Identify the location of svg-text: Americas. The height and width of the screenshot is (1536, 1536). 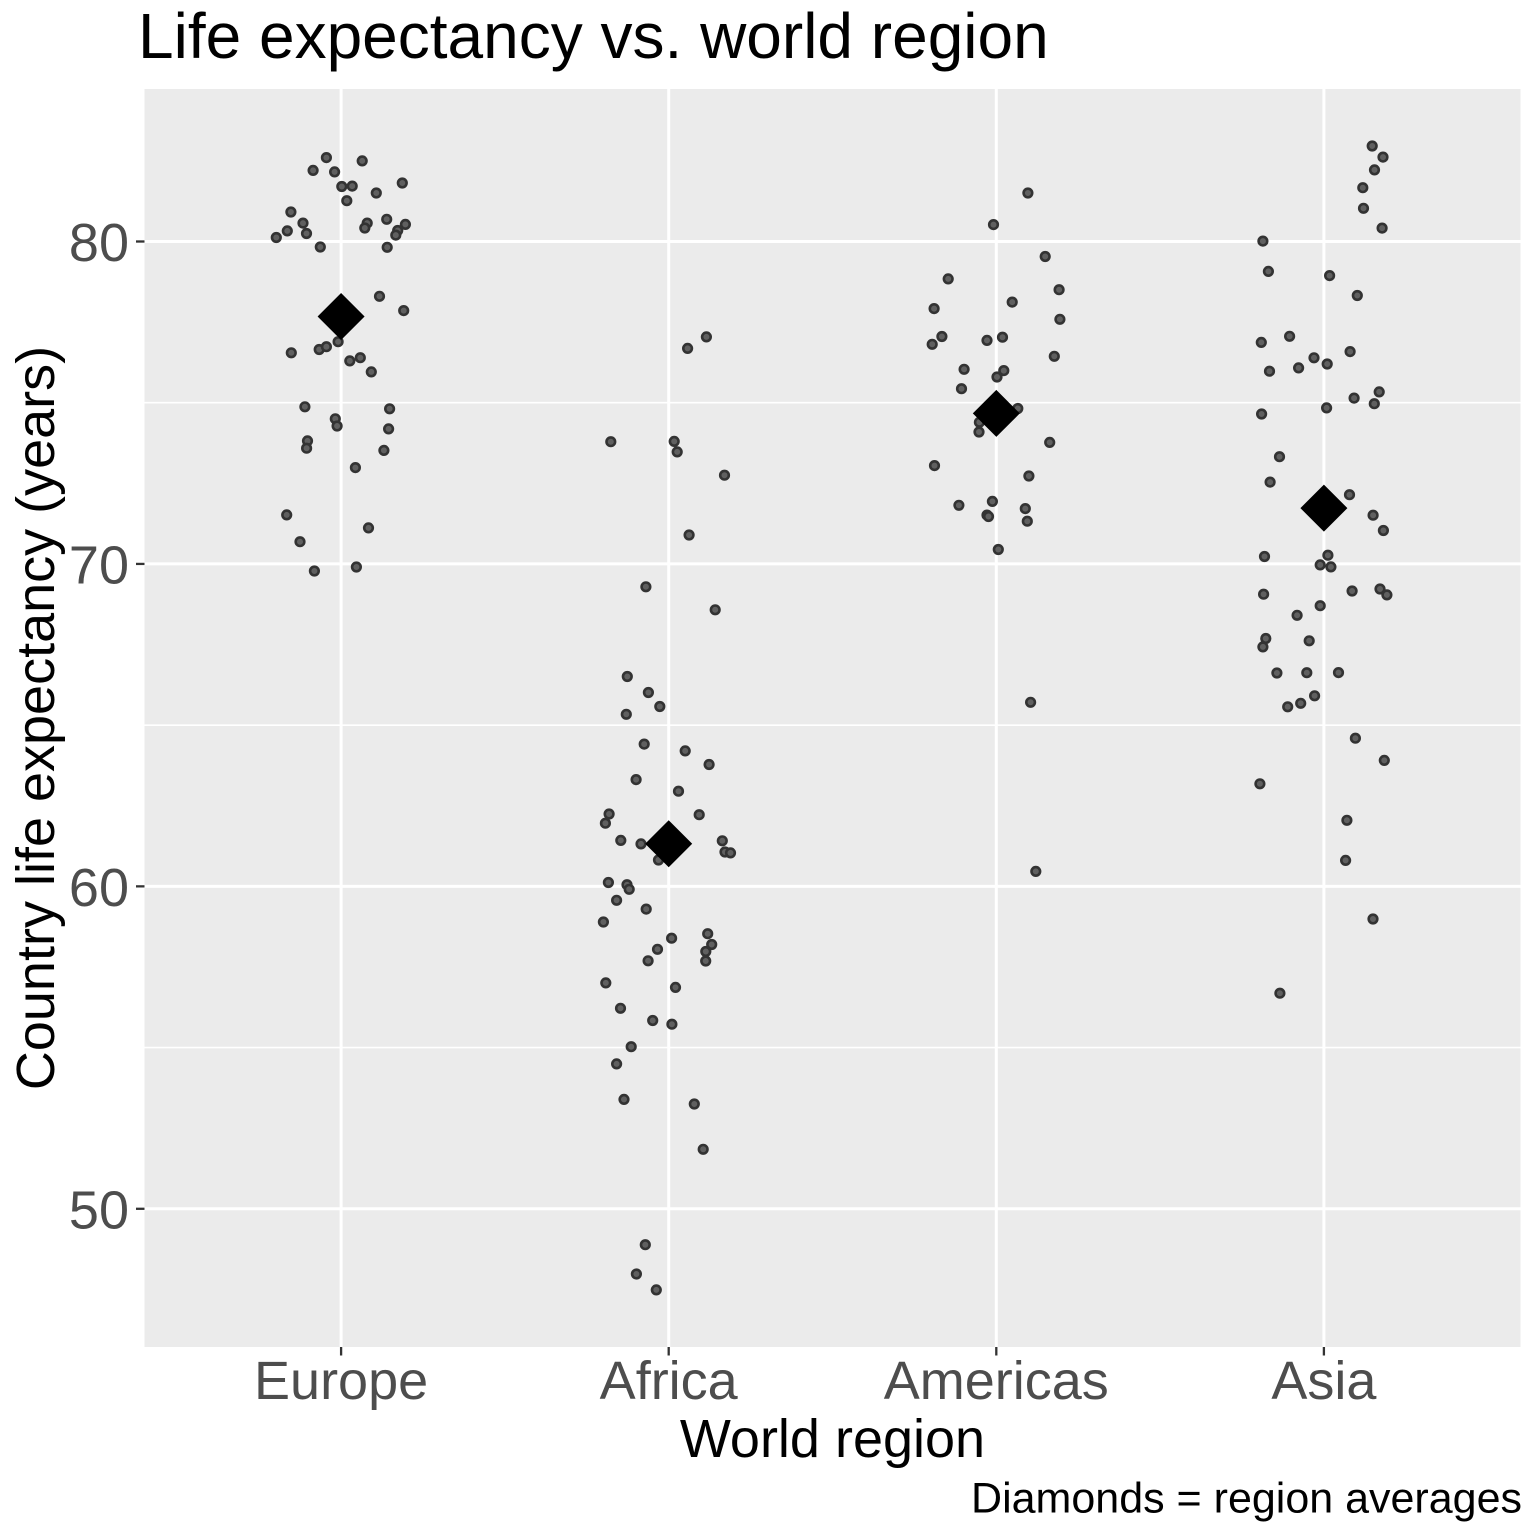
(996, 1381).